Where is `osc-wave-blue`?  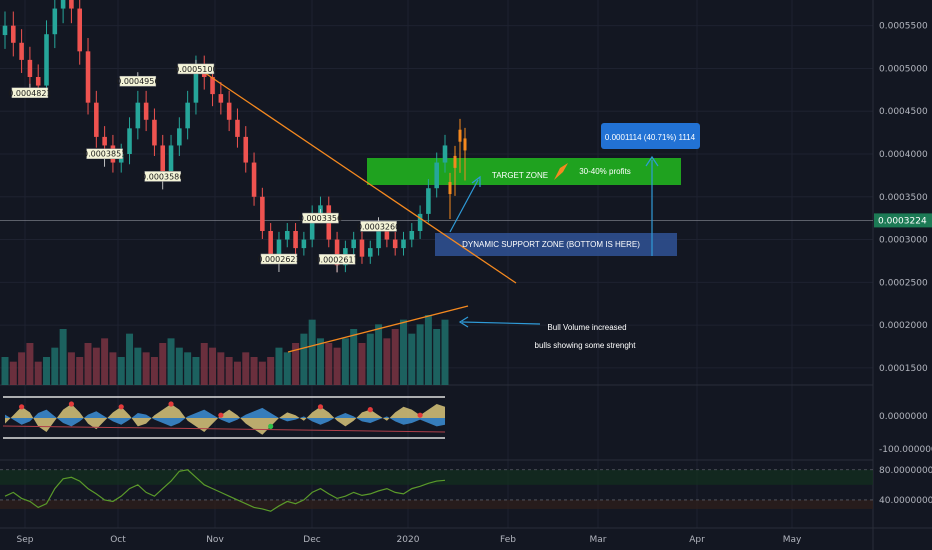 osc-wave-blue is located at coordinates (225, 417).